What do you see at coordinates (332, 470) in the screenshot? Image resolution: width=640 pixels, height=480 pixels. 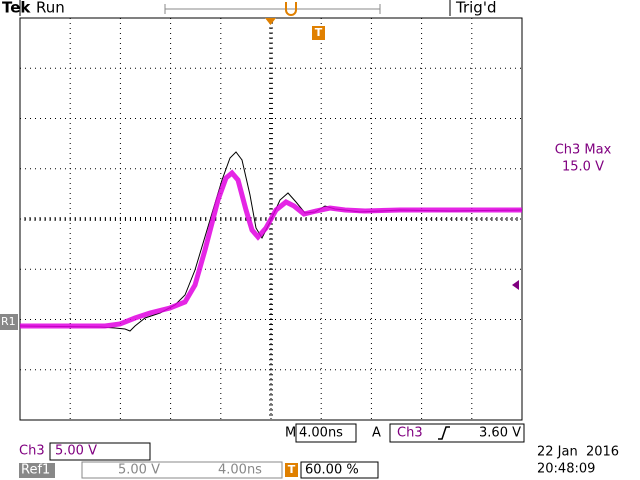 I see `ref-position: 60.00 %` at bounding box center [332, 470].